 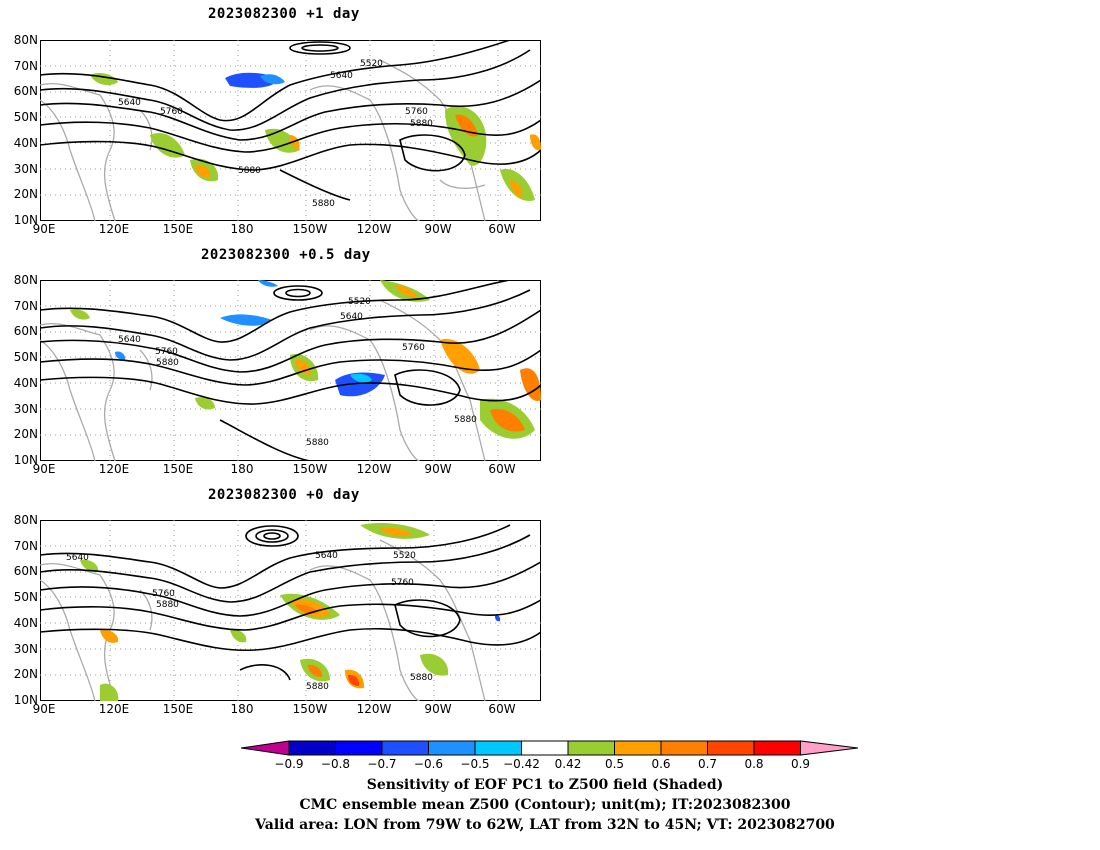 What do you see at coordinates (550, 748) in the screenshot?
I see `colorbar` at bounding box center [550, 748].